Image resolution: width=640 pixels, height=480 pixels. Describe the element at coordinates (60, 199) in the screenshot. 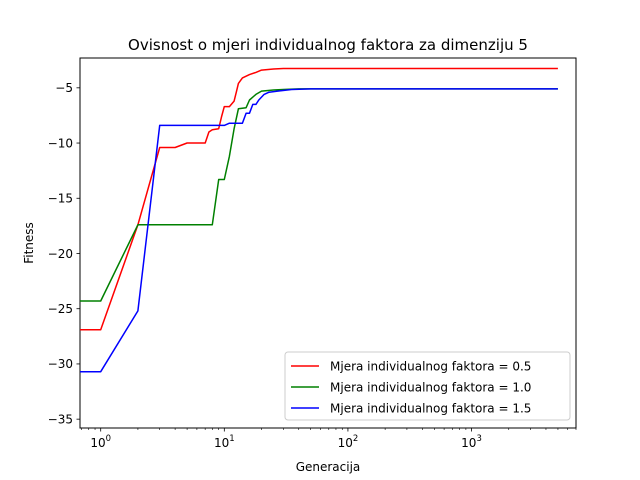

I see `y-tick-label: −15` at that location.